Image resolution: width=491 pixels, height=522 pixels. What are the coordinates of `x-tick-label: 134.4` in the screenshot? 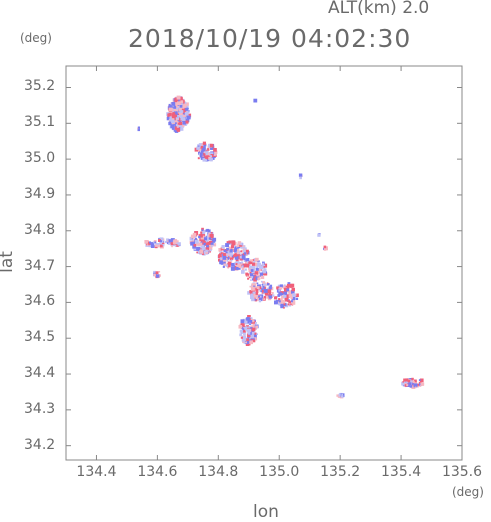 It's located at (96, 472).